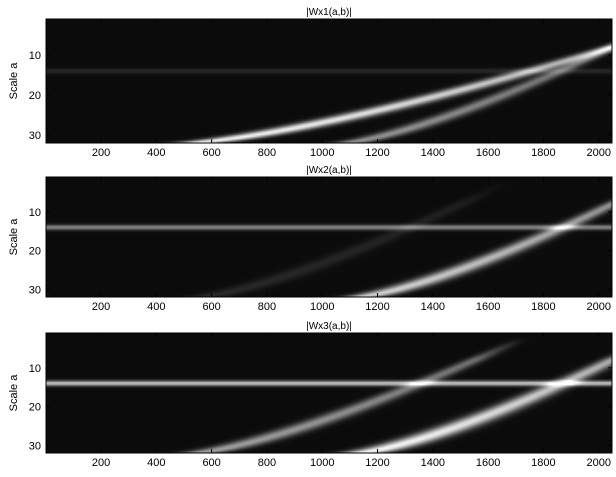  I want to click on panel-title: |Wx2(a,b)|, so click(329, 170).